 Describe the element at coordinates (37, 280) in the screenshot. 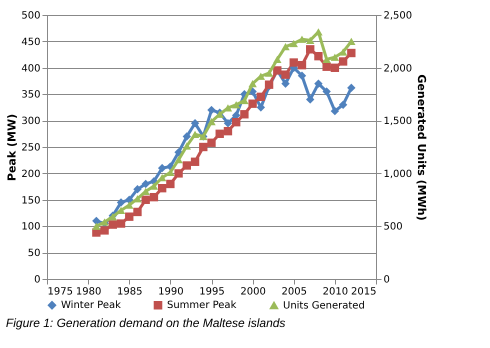

I see `y-tick-label: 0` at that location.